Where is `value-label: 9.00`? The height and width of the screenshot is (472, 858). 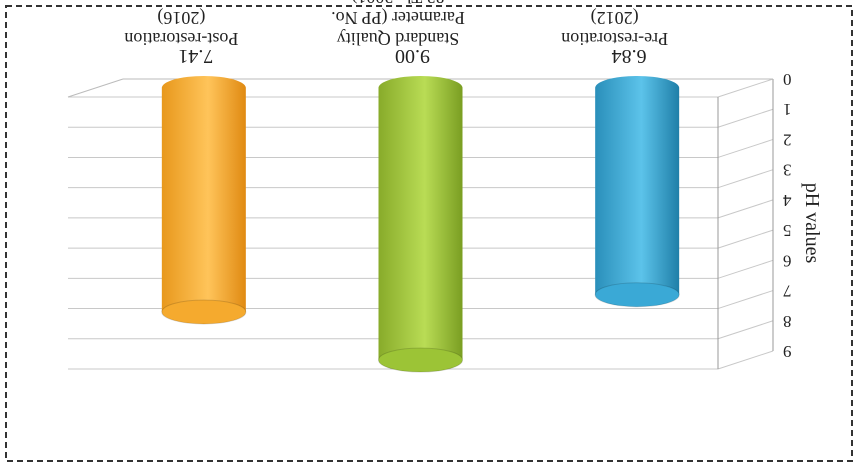 value-label: 9.00 is located at coordinates (412, 56).